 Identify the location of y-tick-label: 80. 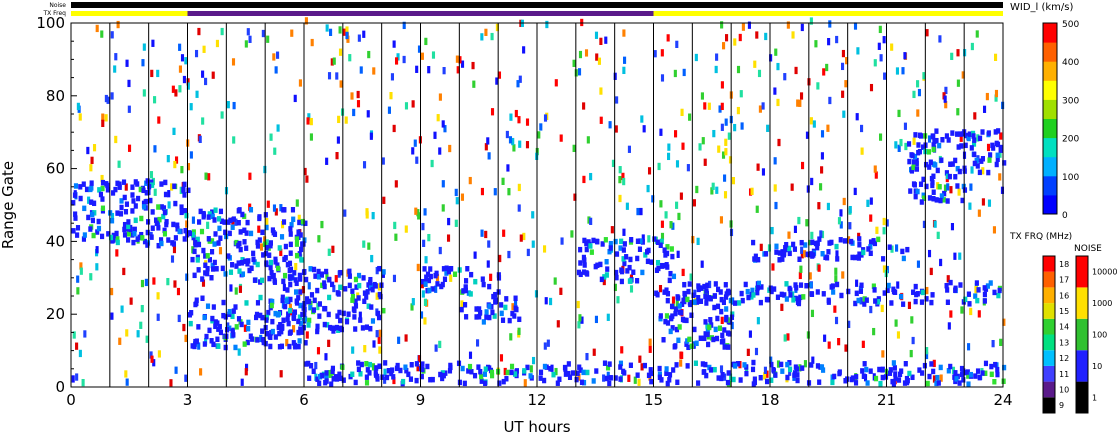
(55, 96).